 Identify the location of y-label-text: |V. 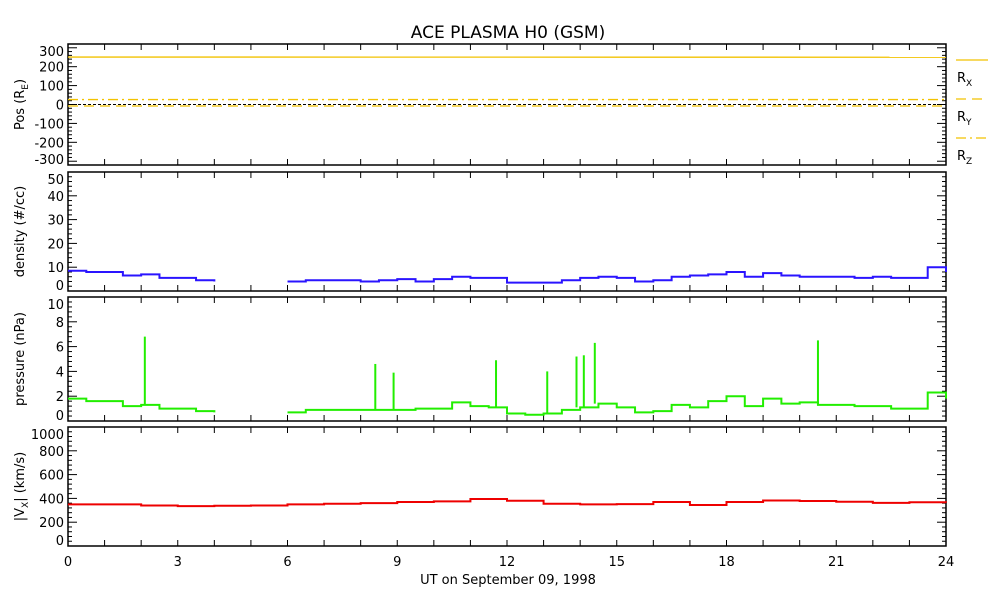
(20, 514).